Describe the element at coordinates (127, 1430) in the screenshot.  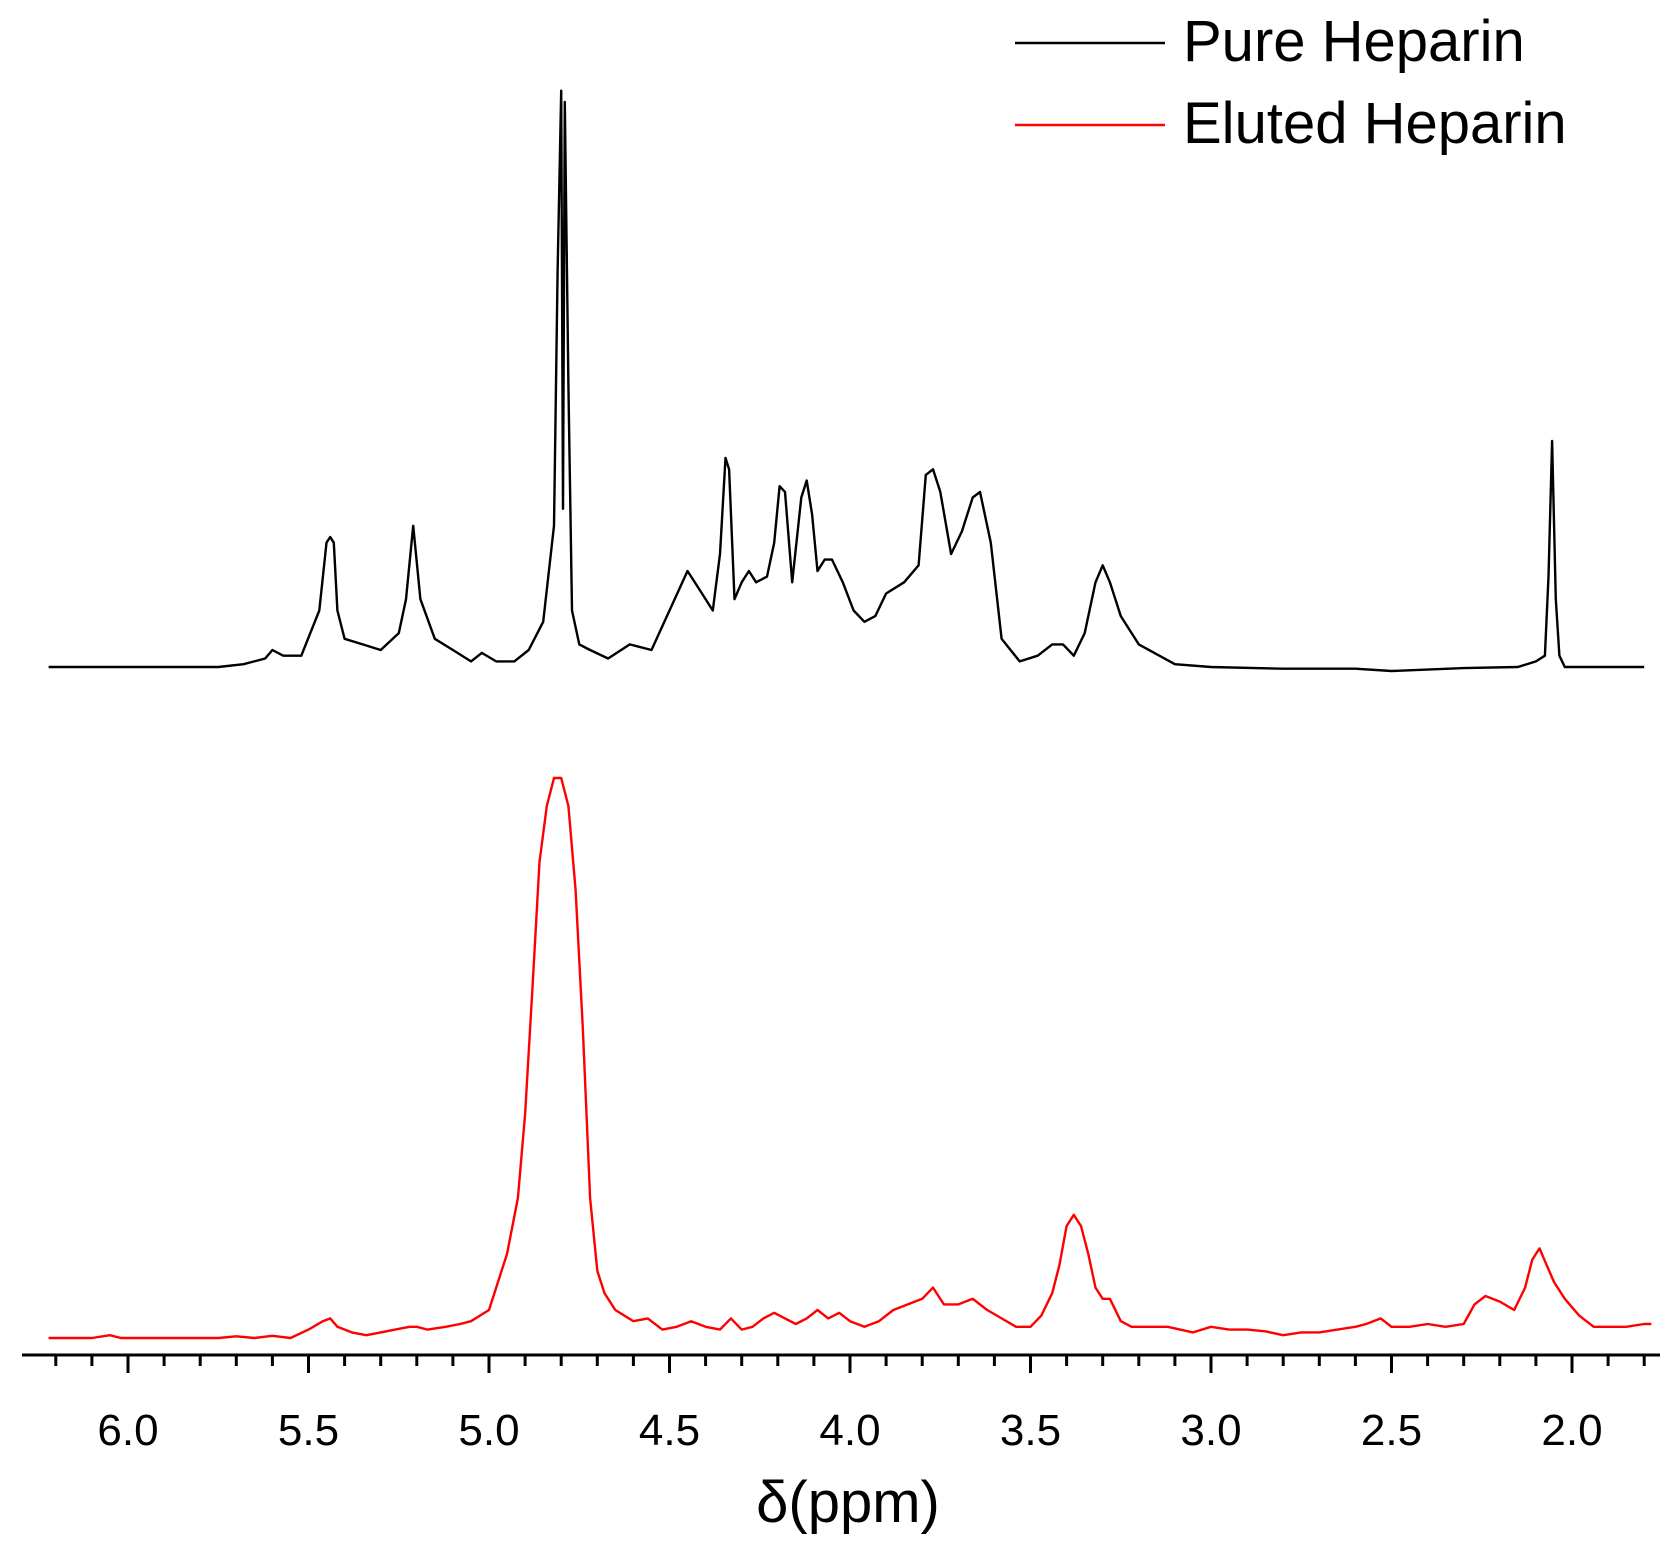
I see `x-tick-label: 6.0` at that location.